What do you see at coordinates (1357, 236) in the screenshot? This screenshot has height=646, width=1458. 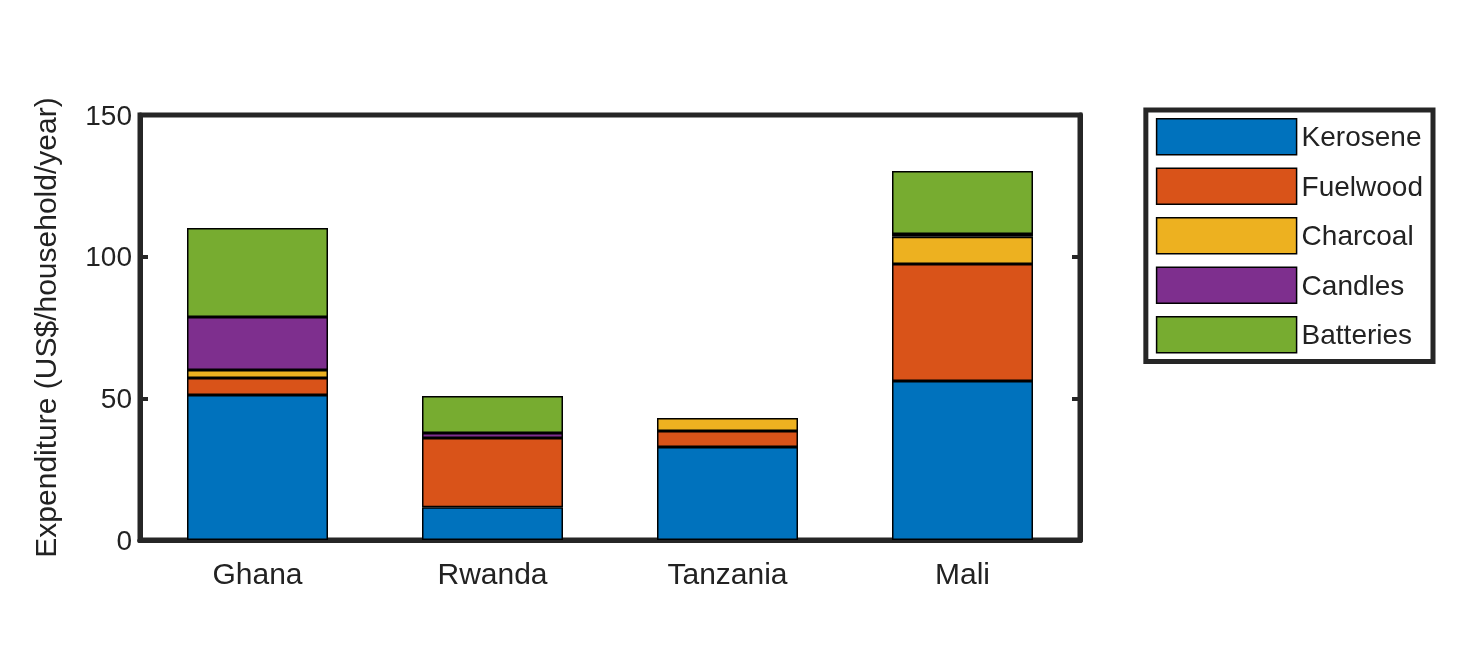 I see `legend-label: Charcoal` at bounding box center [1357, 236].